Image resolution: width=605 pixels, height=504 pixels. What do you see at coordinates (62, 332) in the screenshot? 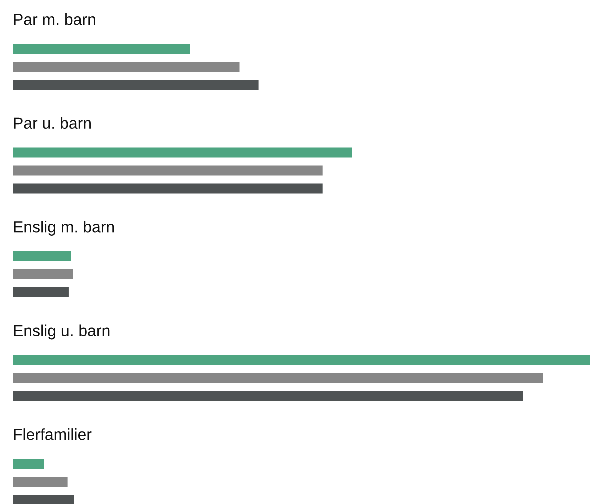
I see `y-tick-label: Enslig u. barn` at bounding box center [62, 332].